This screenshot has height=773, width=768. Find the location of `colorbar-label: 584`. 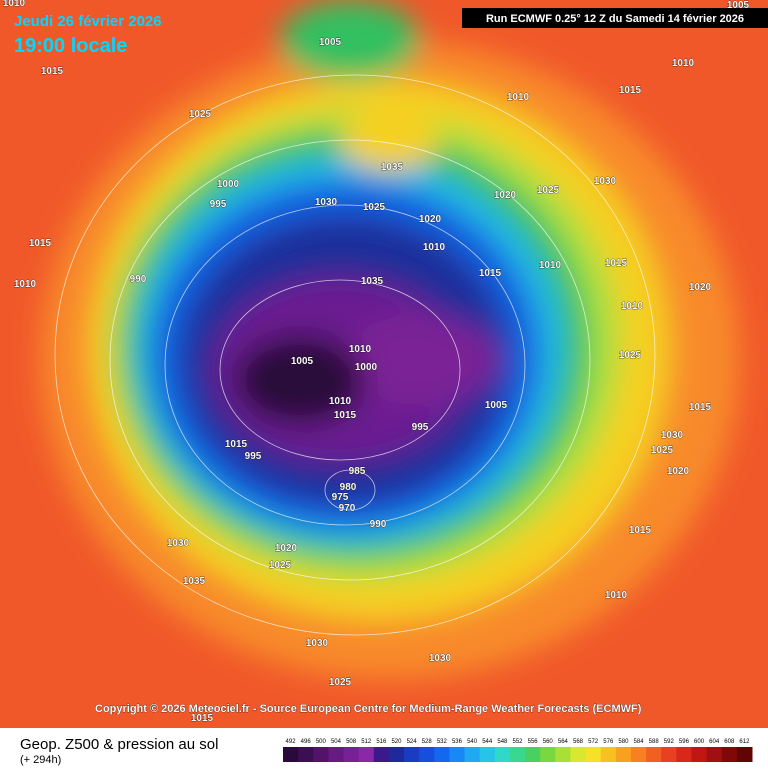

colorbar-label: 584 is located at coordinates (639, 742).